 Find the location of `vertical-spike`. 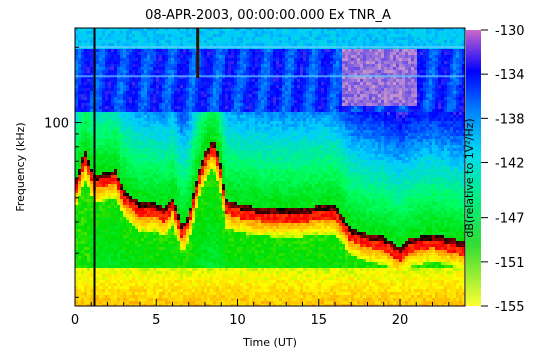

vertical-spike is located at coordinates (197, 53).